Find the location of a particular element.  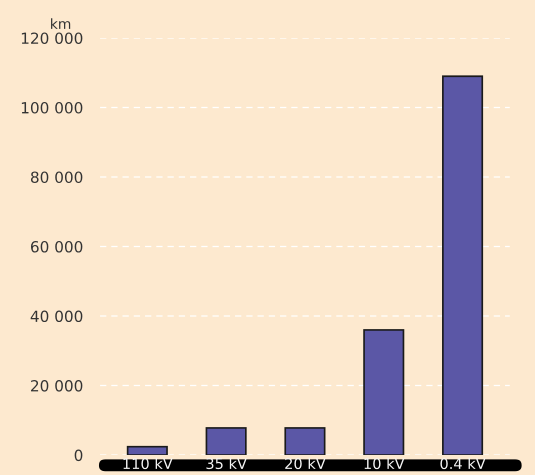

y-tick-label: 100 000 is located at coordinates (52, 108).